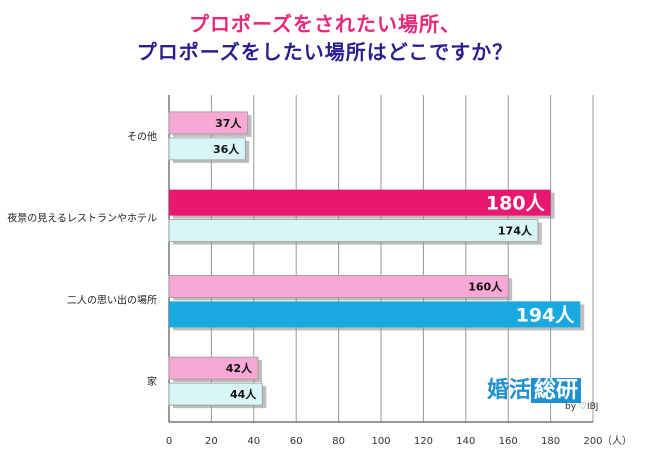 Image resolution: width=650 pixels, height=464 pixels. What do you see at coordinates (556, 390) in the screenshot?
I see `logo-text-b: 総研` at bounding box center [556, 390].